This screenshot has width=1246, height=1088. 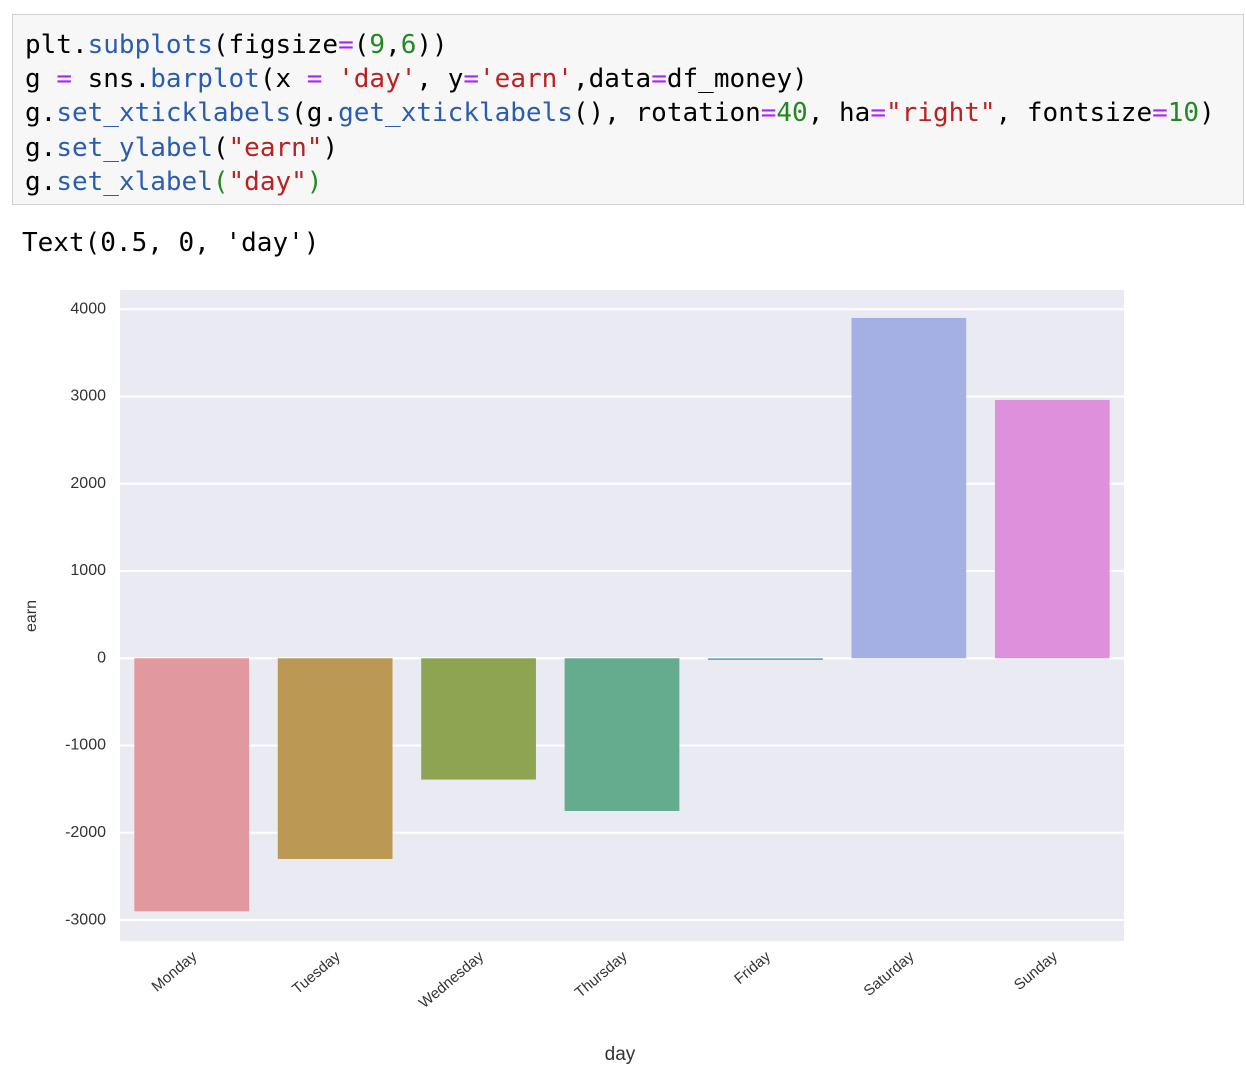 I want to click on code-token: "day", so click(x=267, y=181).